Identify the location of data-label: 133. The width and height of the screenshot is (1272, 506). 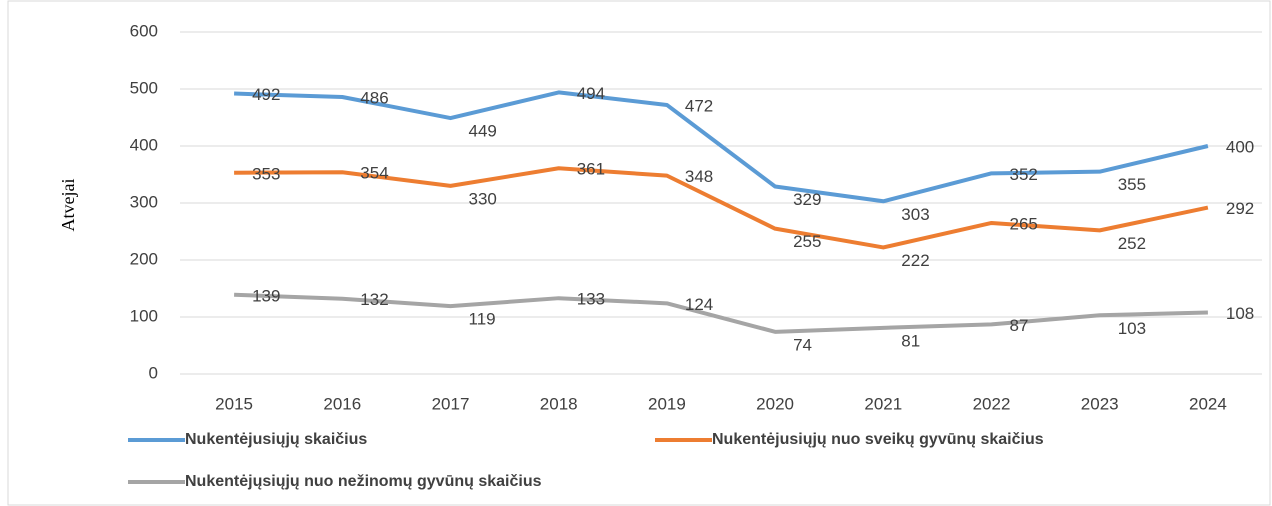
(591, 299).